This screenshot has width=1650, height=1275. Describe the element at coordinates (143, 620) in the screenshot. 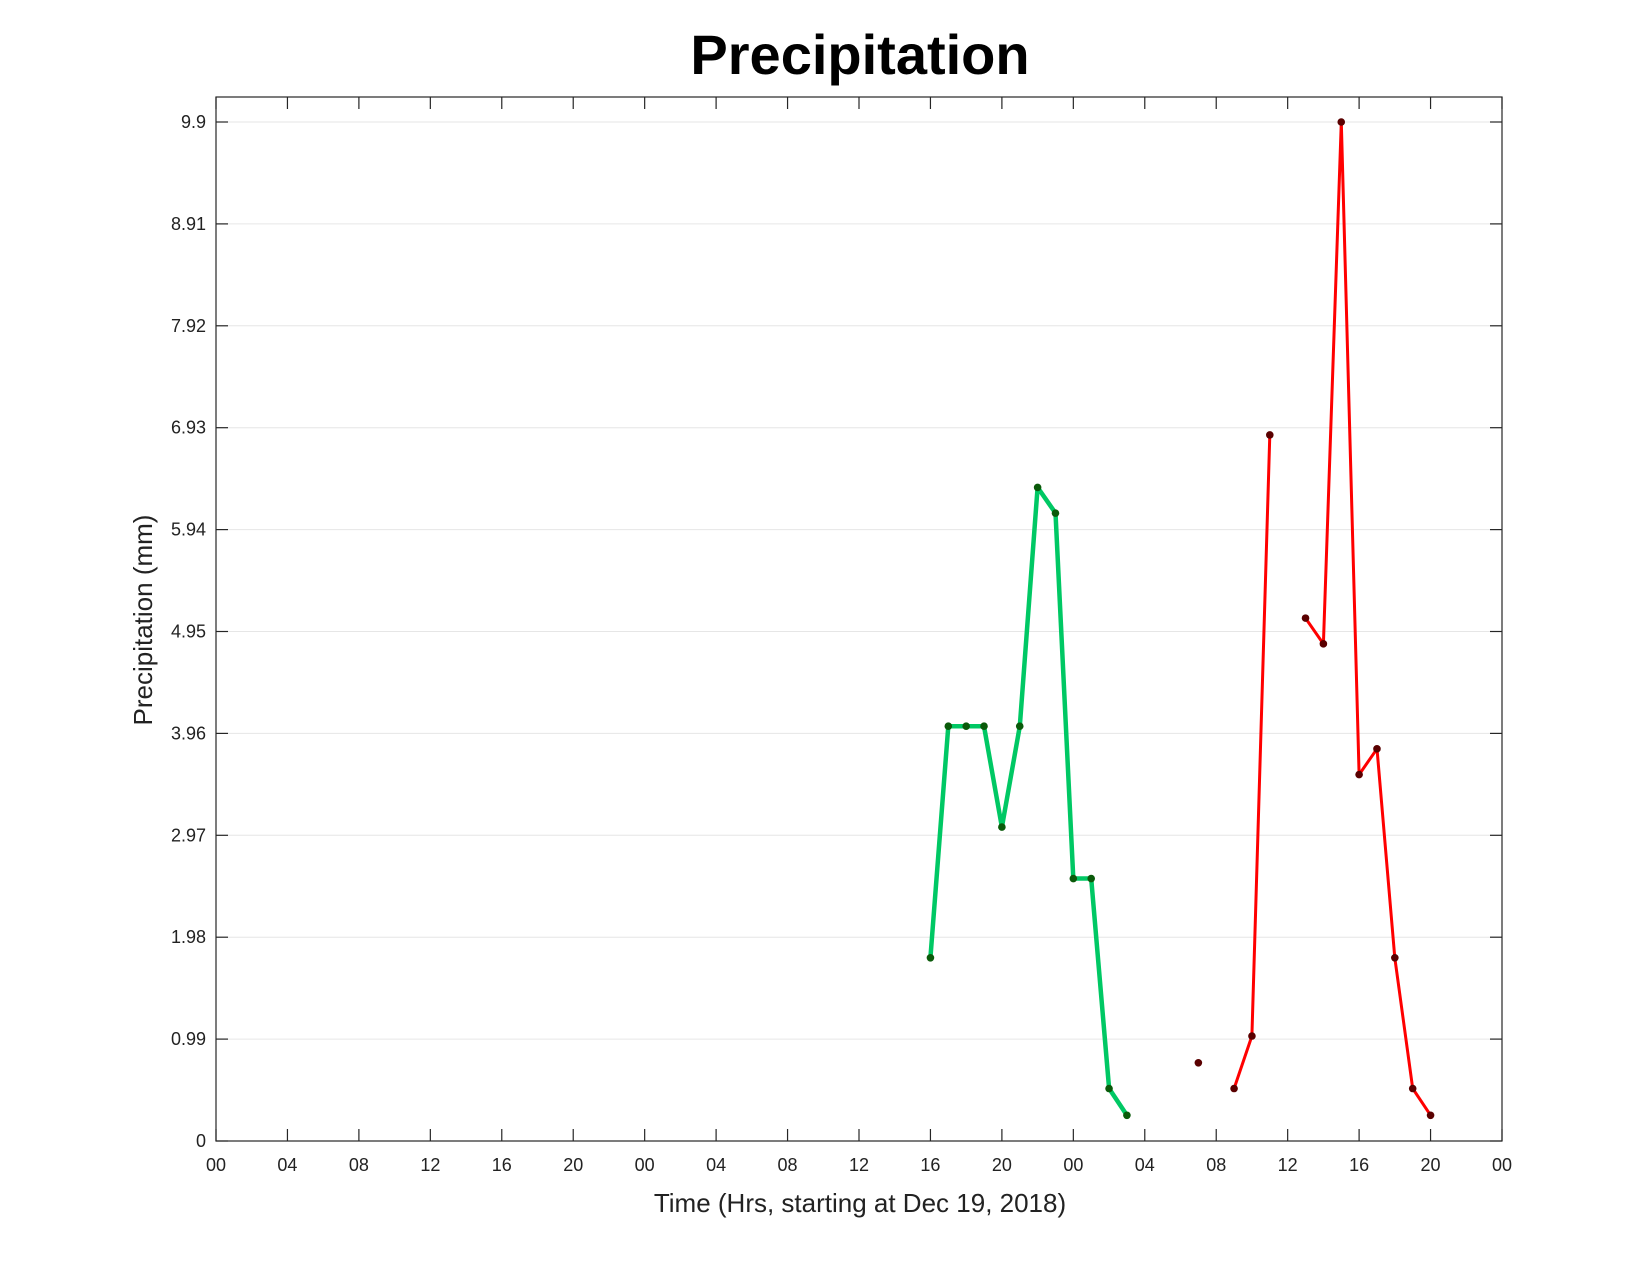

I see `y-axis-label: Precipitation (mm)` at that location.